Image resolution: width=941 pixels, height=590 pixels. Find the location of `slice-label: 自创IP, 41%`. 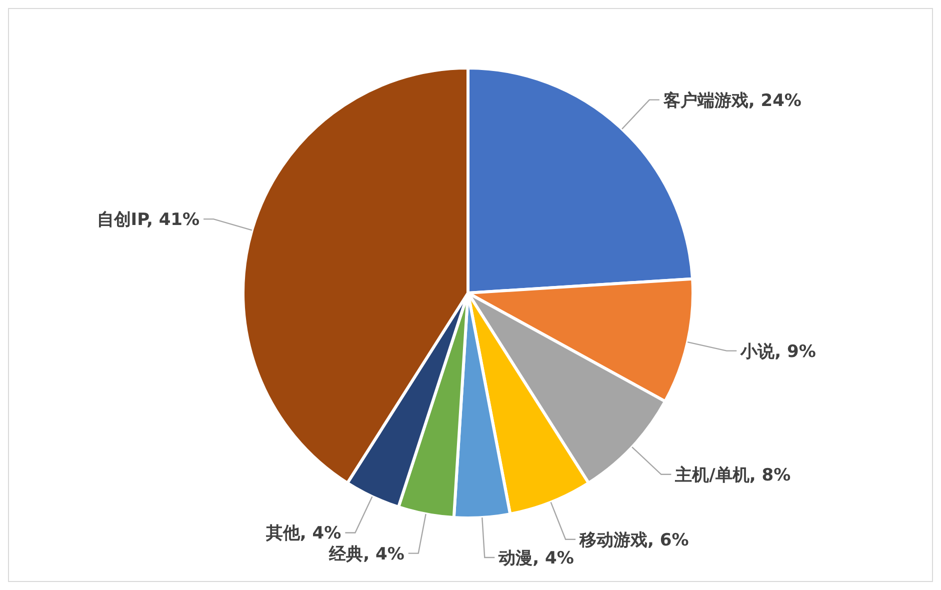

slice-label: 自创IP, 41% is located at coordinates (148, 220).